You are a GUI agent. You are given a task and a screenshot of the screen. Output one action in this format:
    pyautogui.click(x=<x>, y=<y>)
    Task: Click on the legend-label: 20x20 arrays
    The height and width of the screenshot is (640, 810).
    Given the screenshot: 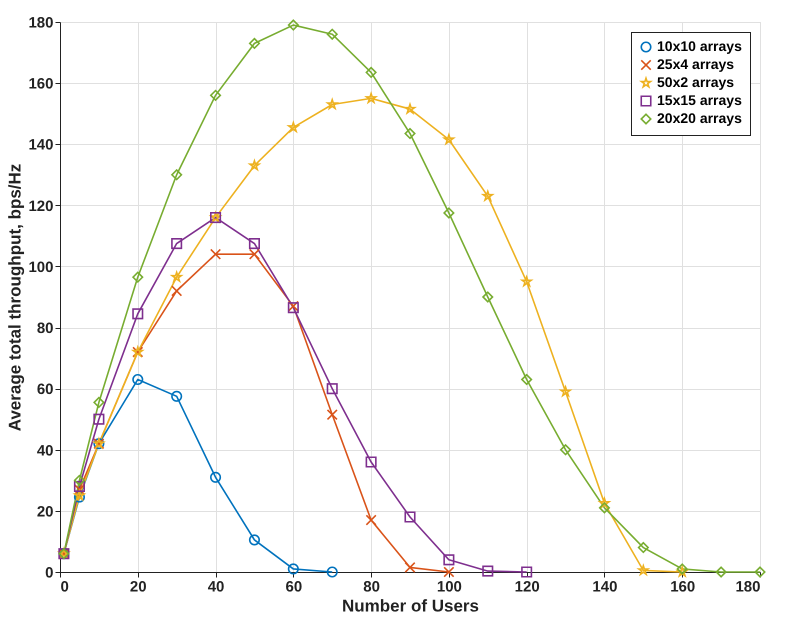 What is the action you would take?
    pyautogui.click(x=699, y=118)
    